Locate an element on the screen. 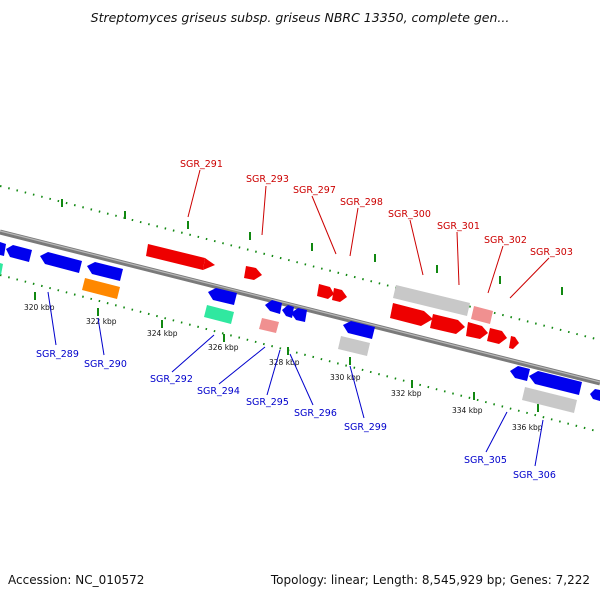  gene-sgr-295b is located at coordinates (288, 311).